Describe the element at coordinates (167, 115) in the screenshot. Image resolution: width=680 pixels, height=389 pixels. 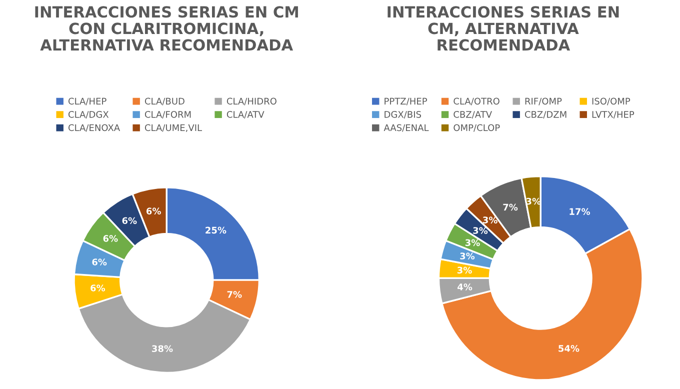
I see `legend-label: CLA/FORM` at that location.